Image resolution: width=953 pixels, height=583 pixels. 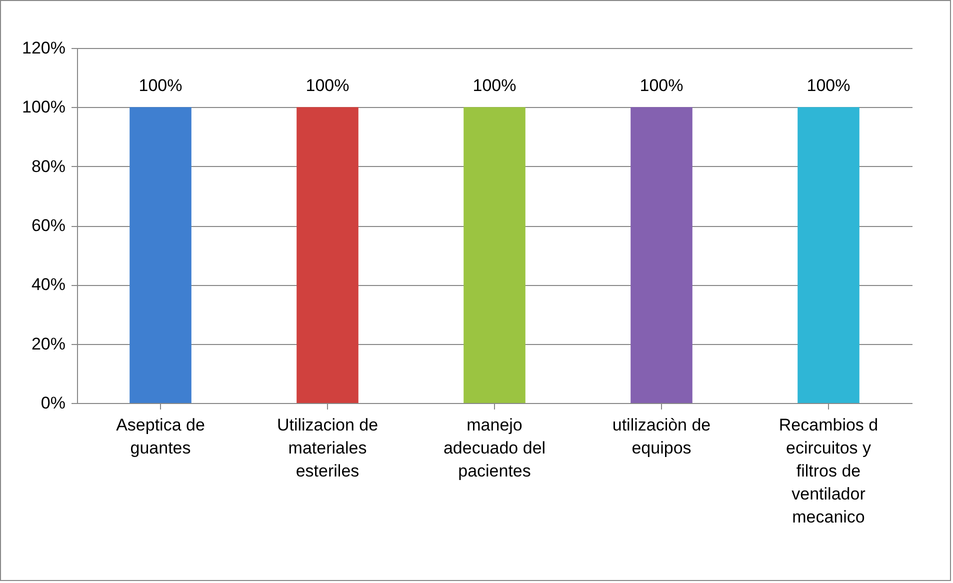 What do you see at coordinates (494, 448) in the screenshot?
I see `x-tick-label: manejo adecuado del pacientes` at bounding box center [494, 448].